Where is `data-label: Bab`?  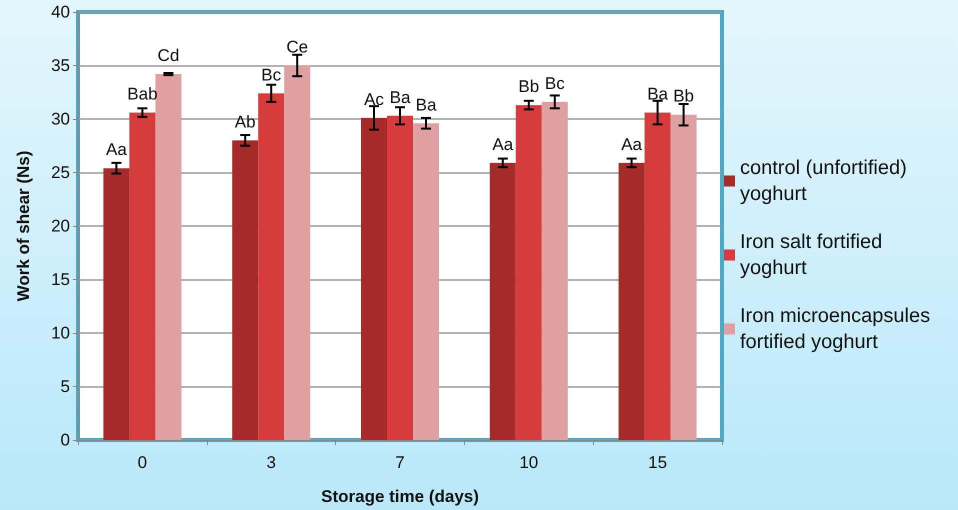 data-label: Bab is located at coordinates (142, 94).